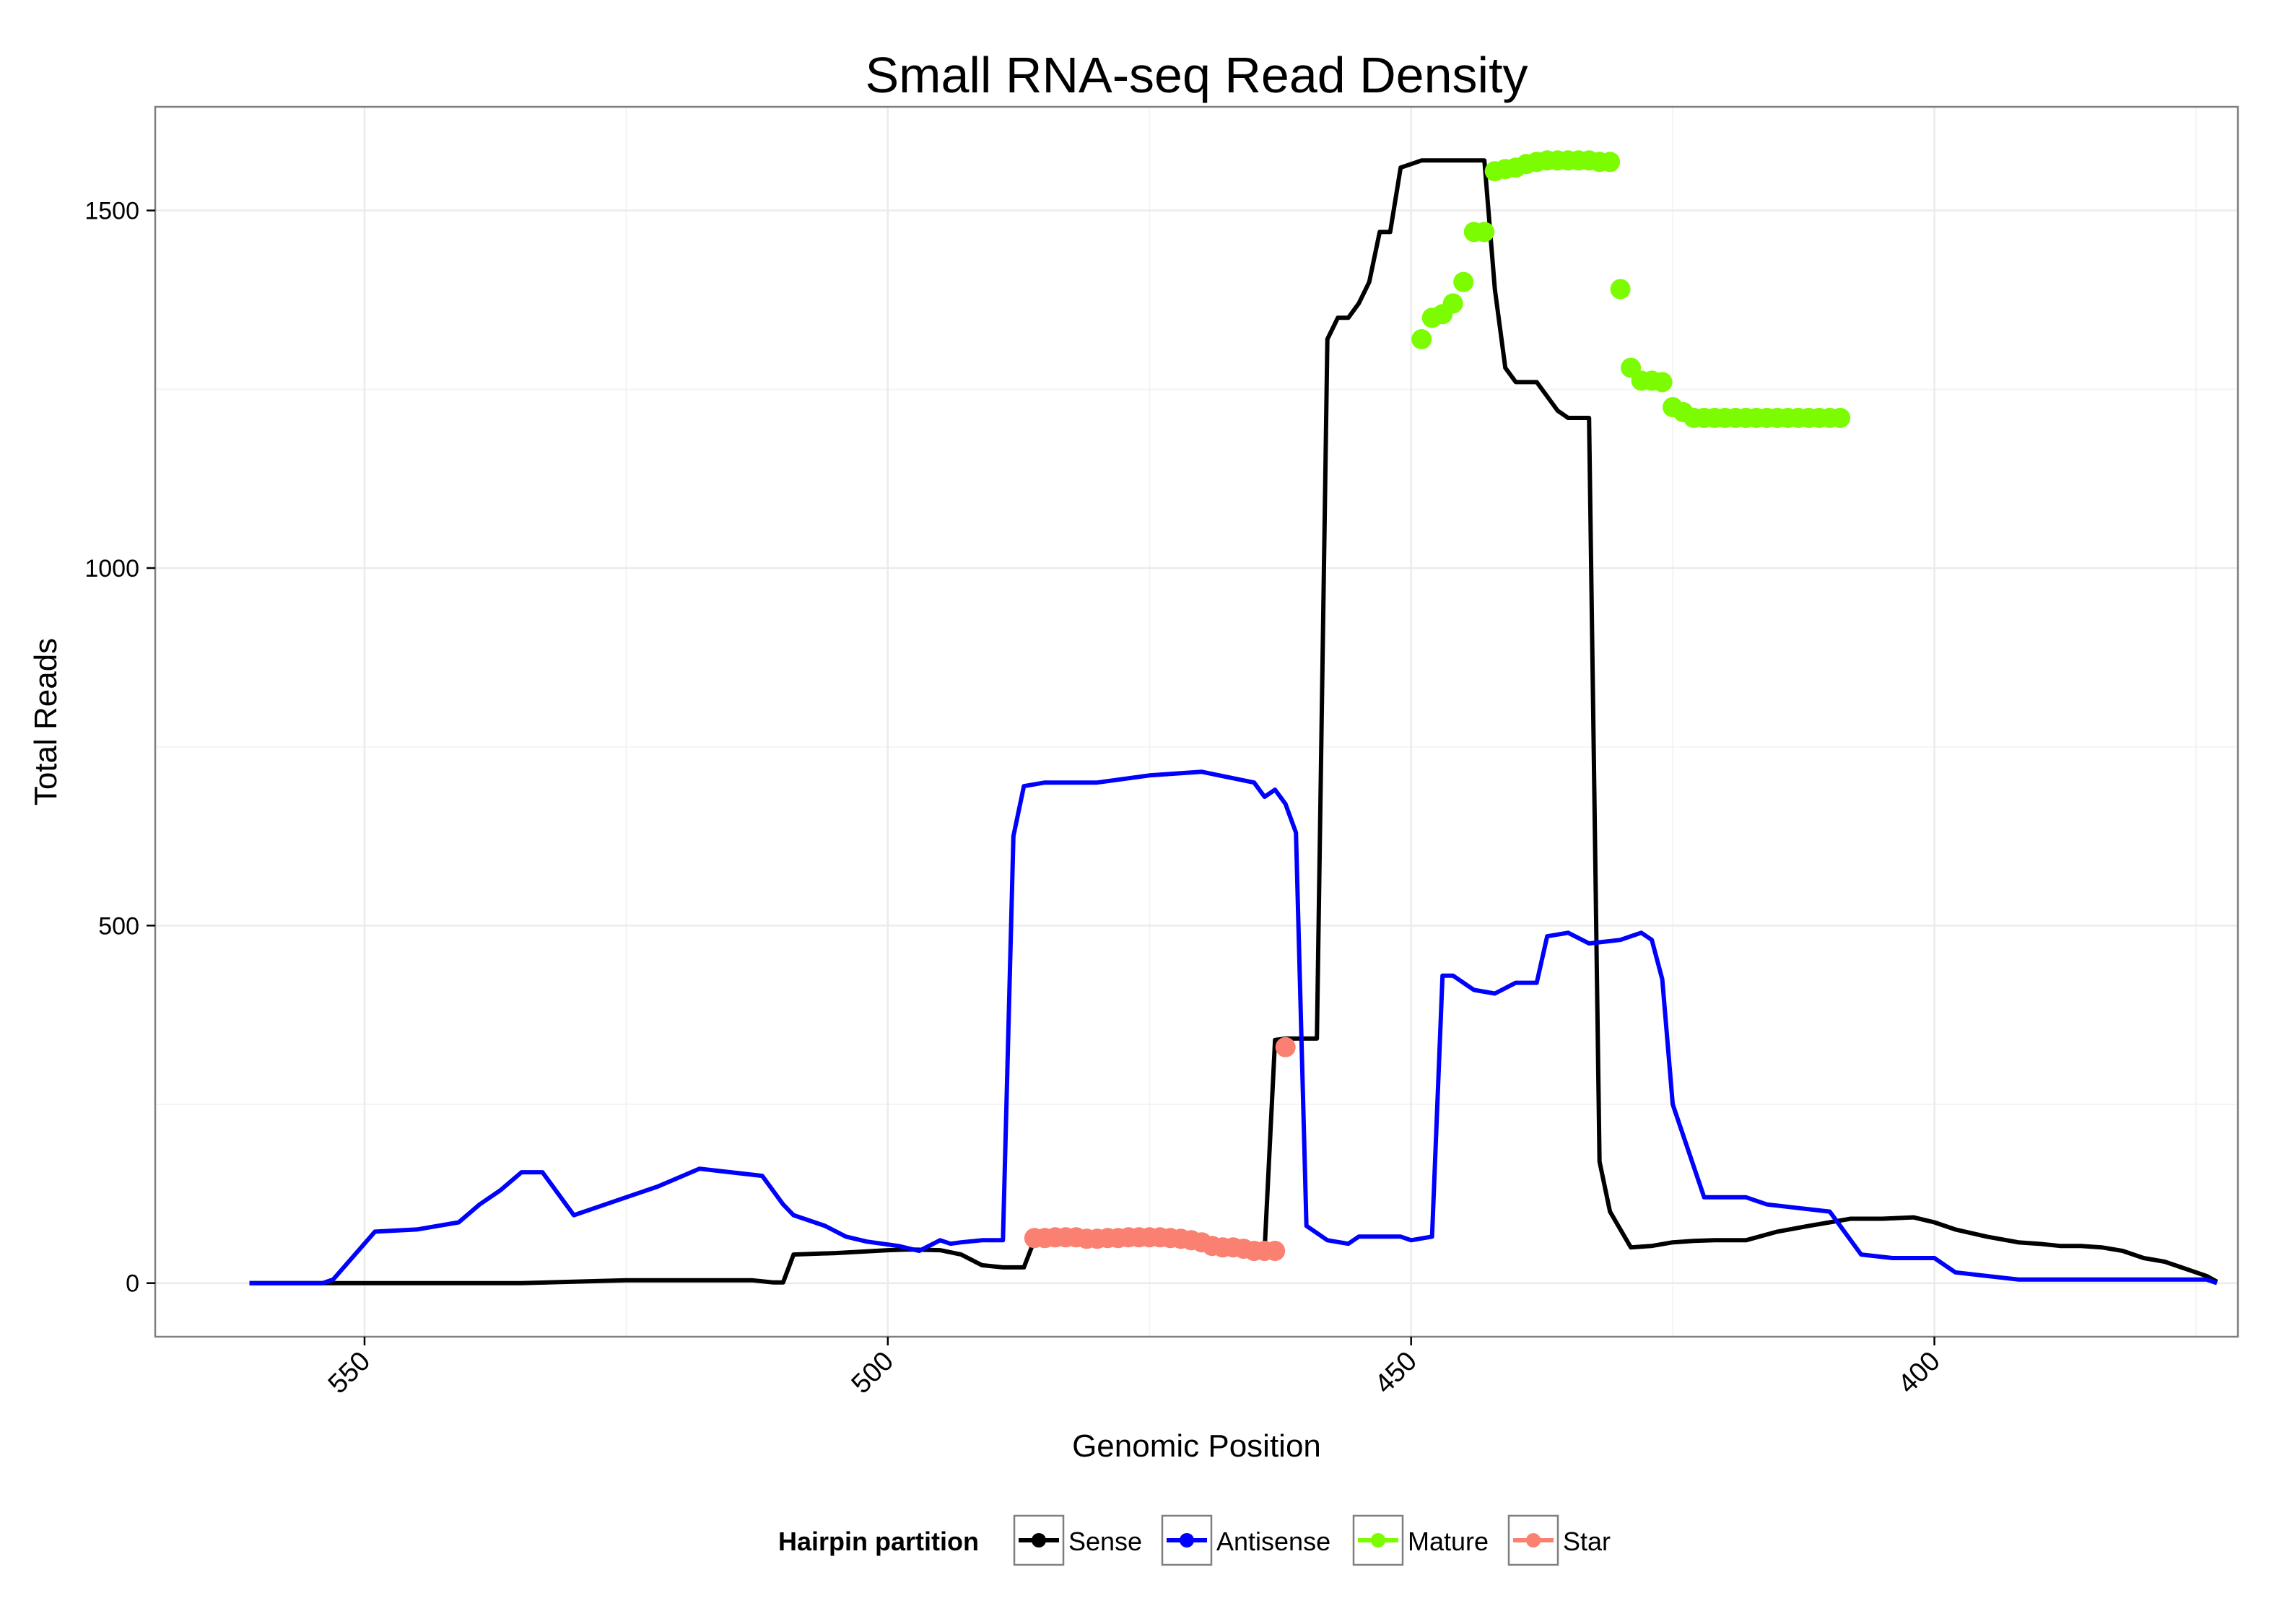  What do you see at coordinates (46, 722) in the screenshot?
I see `y-axis-title: Total Reads` at bounding box center [46, 722].